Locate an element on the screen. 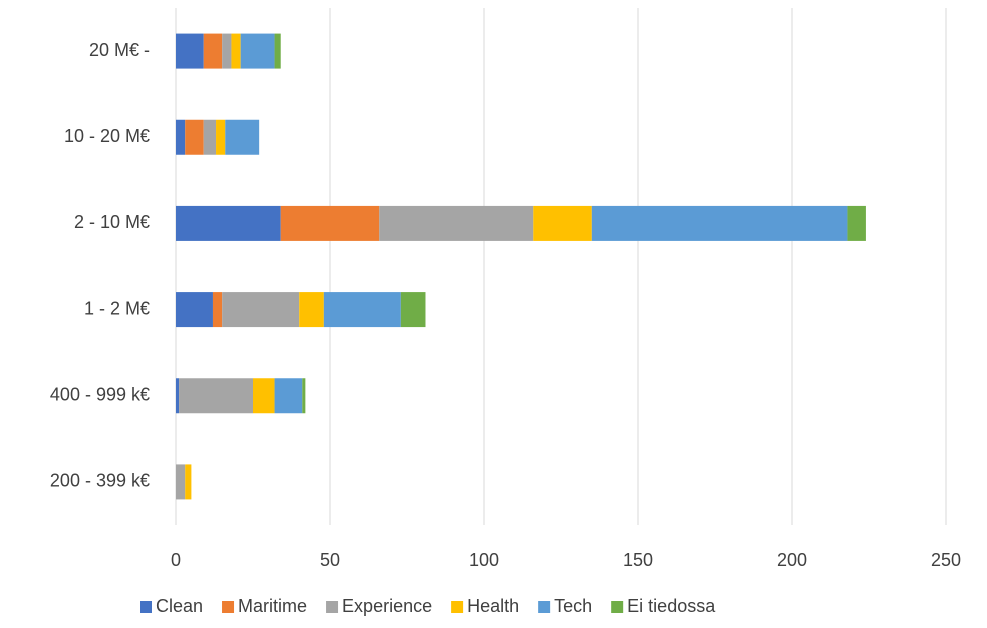 Image resolution: width=987 pixels, height=628 pixels. y-tick-label: 10 - 20 M€ is located at coordinates (107, 136).